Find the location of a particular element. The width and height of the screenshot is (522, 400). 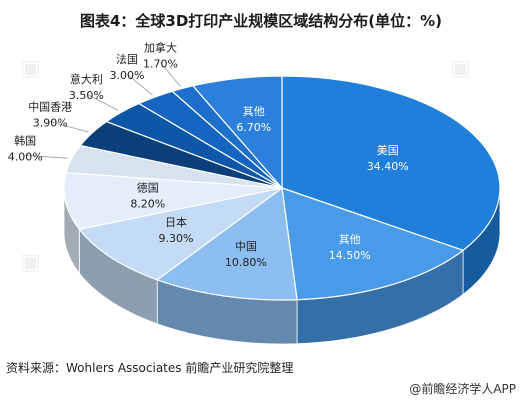

slice-value-4: 8.20% is located at coordinates (147, 203).